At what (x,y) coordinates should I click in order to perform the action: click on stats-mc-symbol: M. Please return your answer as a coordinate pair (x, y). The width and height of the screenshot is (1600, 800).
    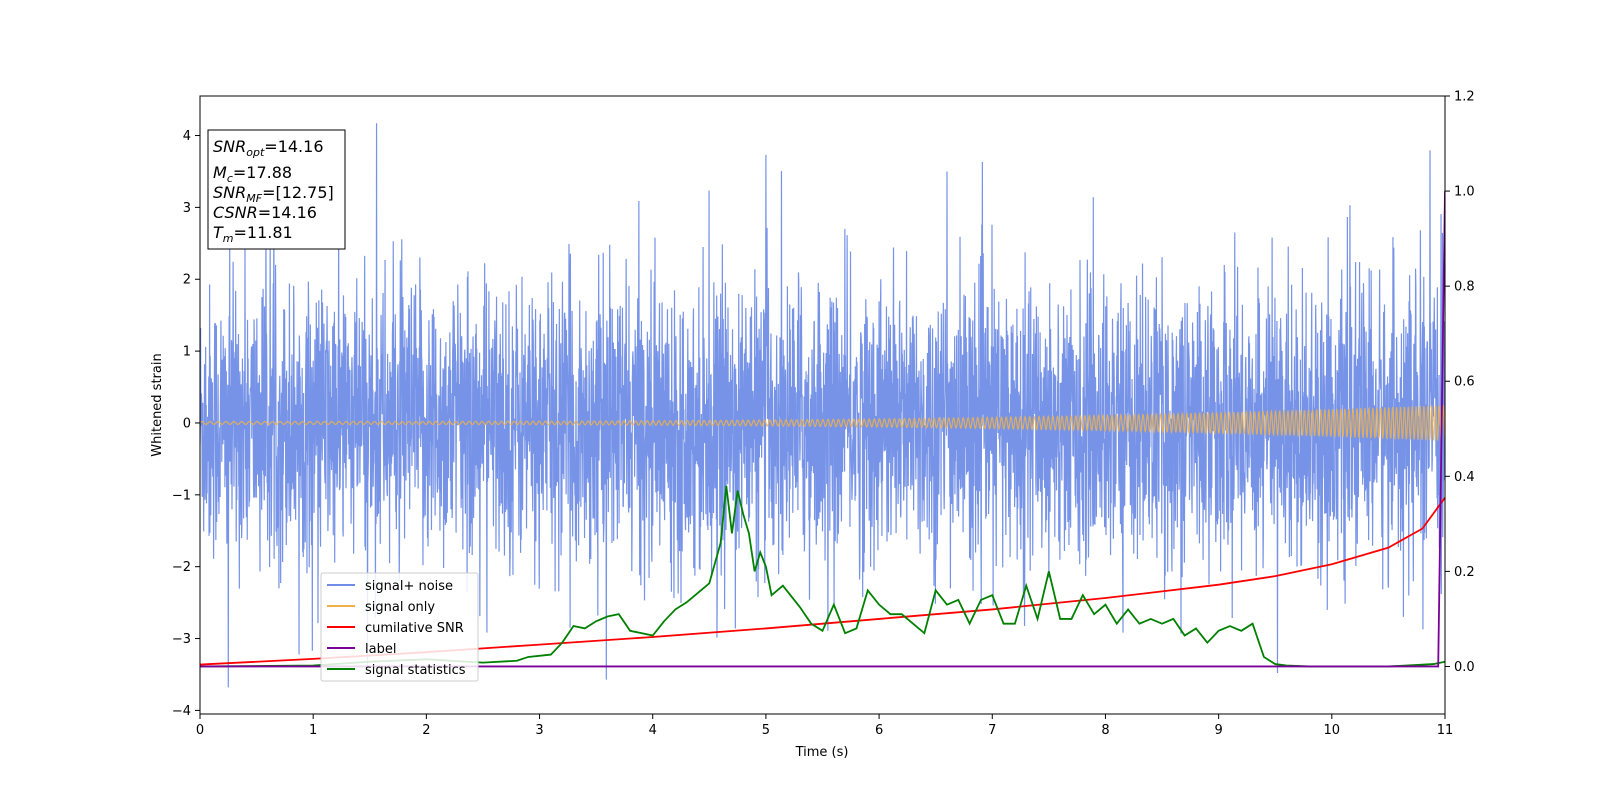
    Looking at the image, I should click on (220, 172).